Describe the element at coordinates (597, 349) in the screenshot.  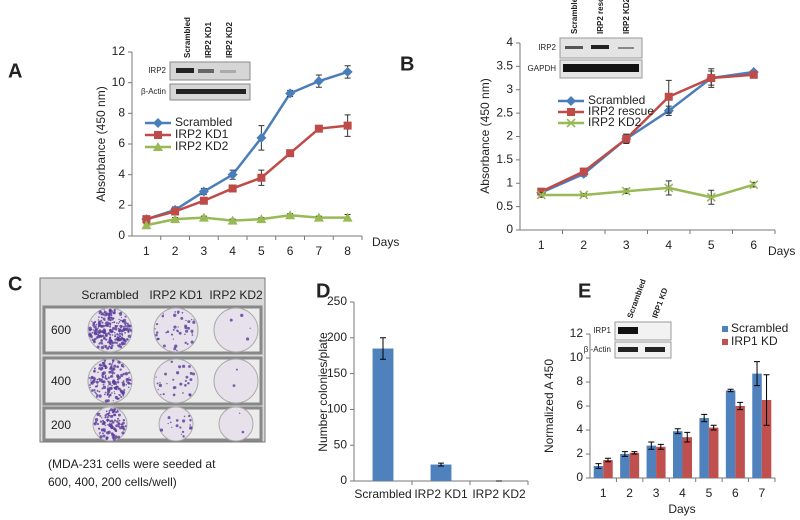
I see `blot-row-label: β -Actin` at that location.